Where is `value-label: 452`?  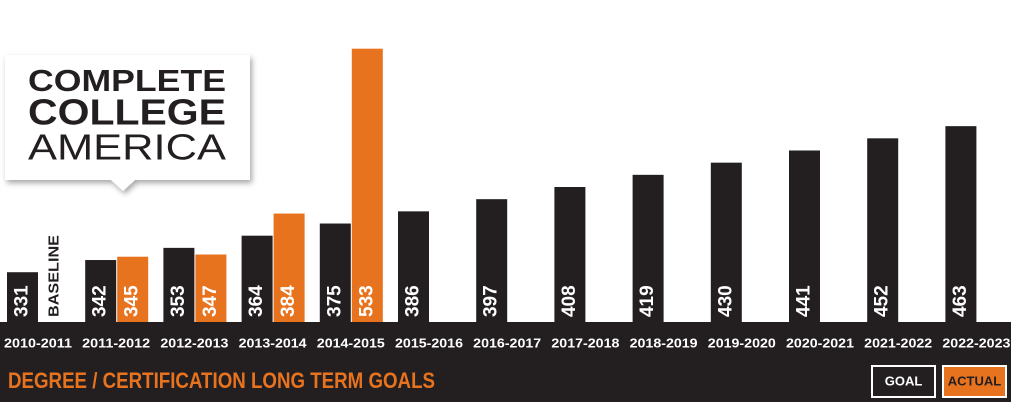 value-label: 452 is located at coordinates (882, 301).